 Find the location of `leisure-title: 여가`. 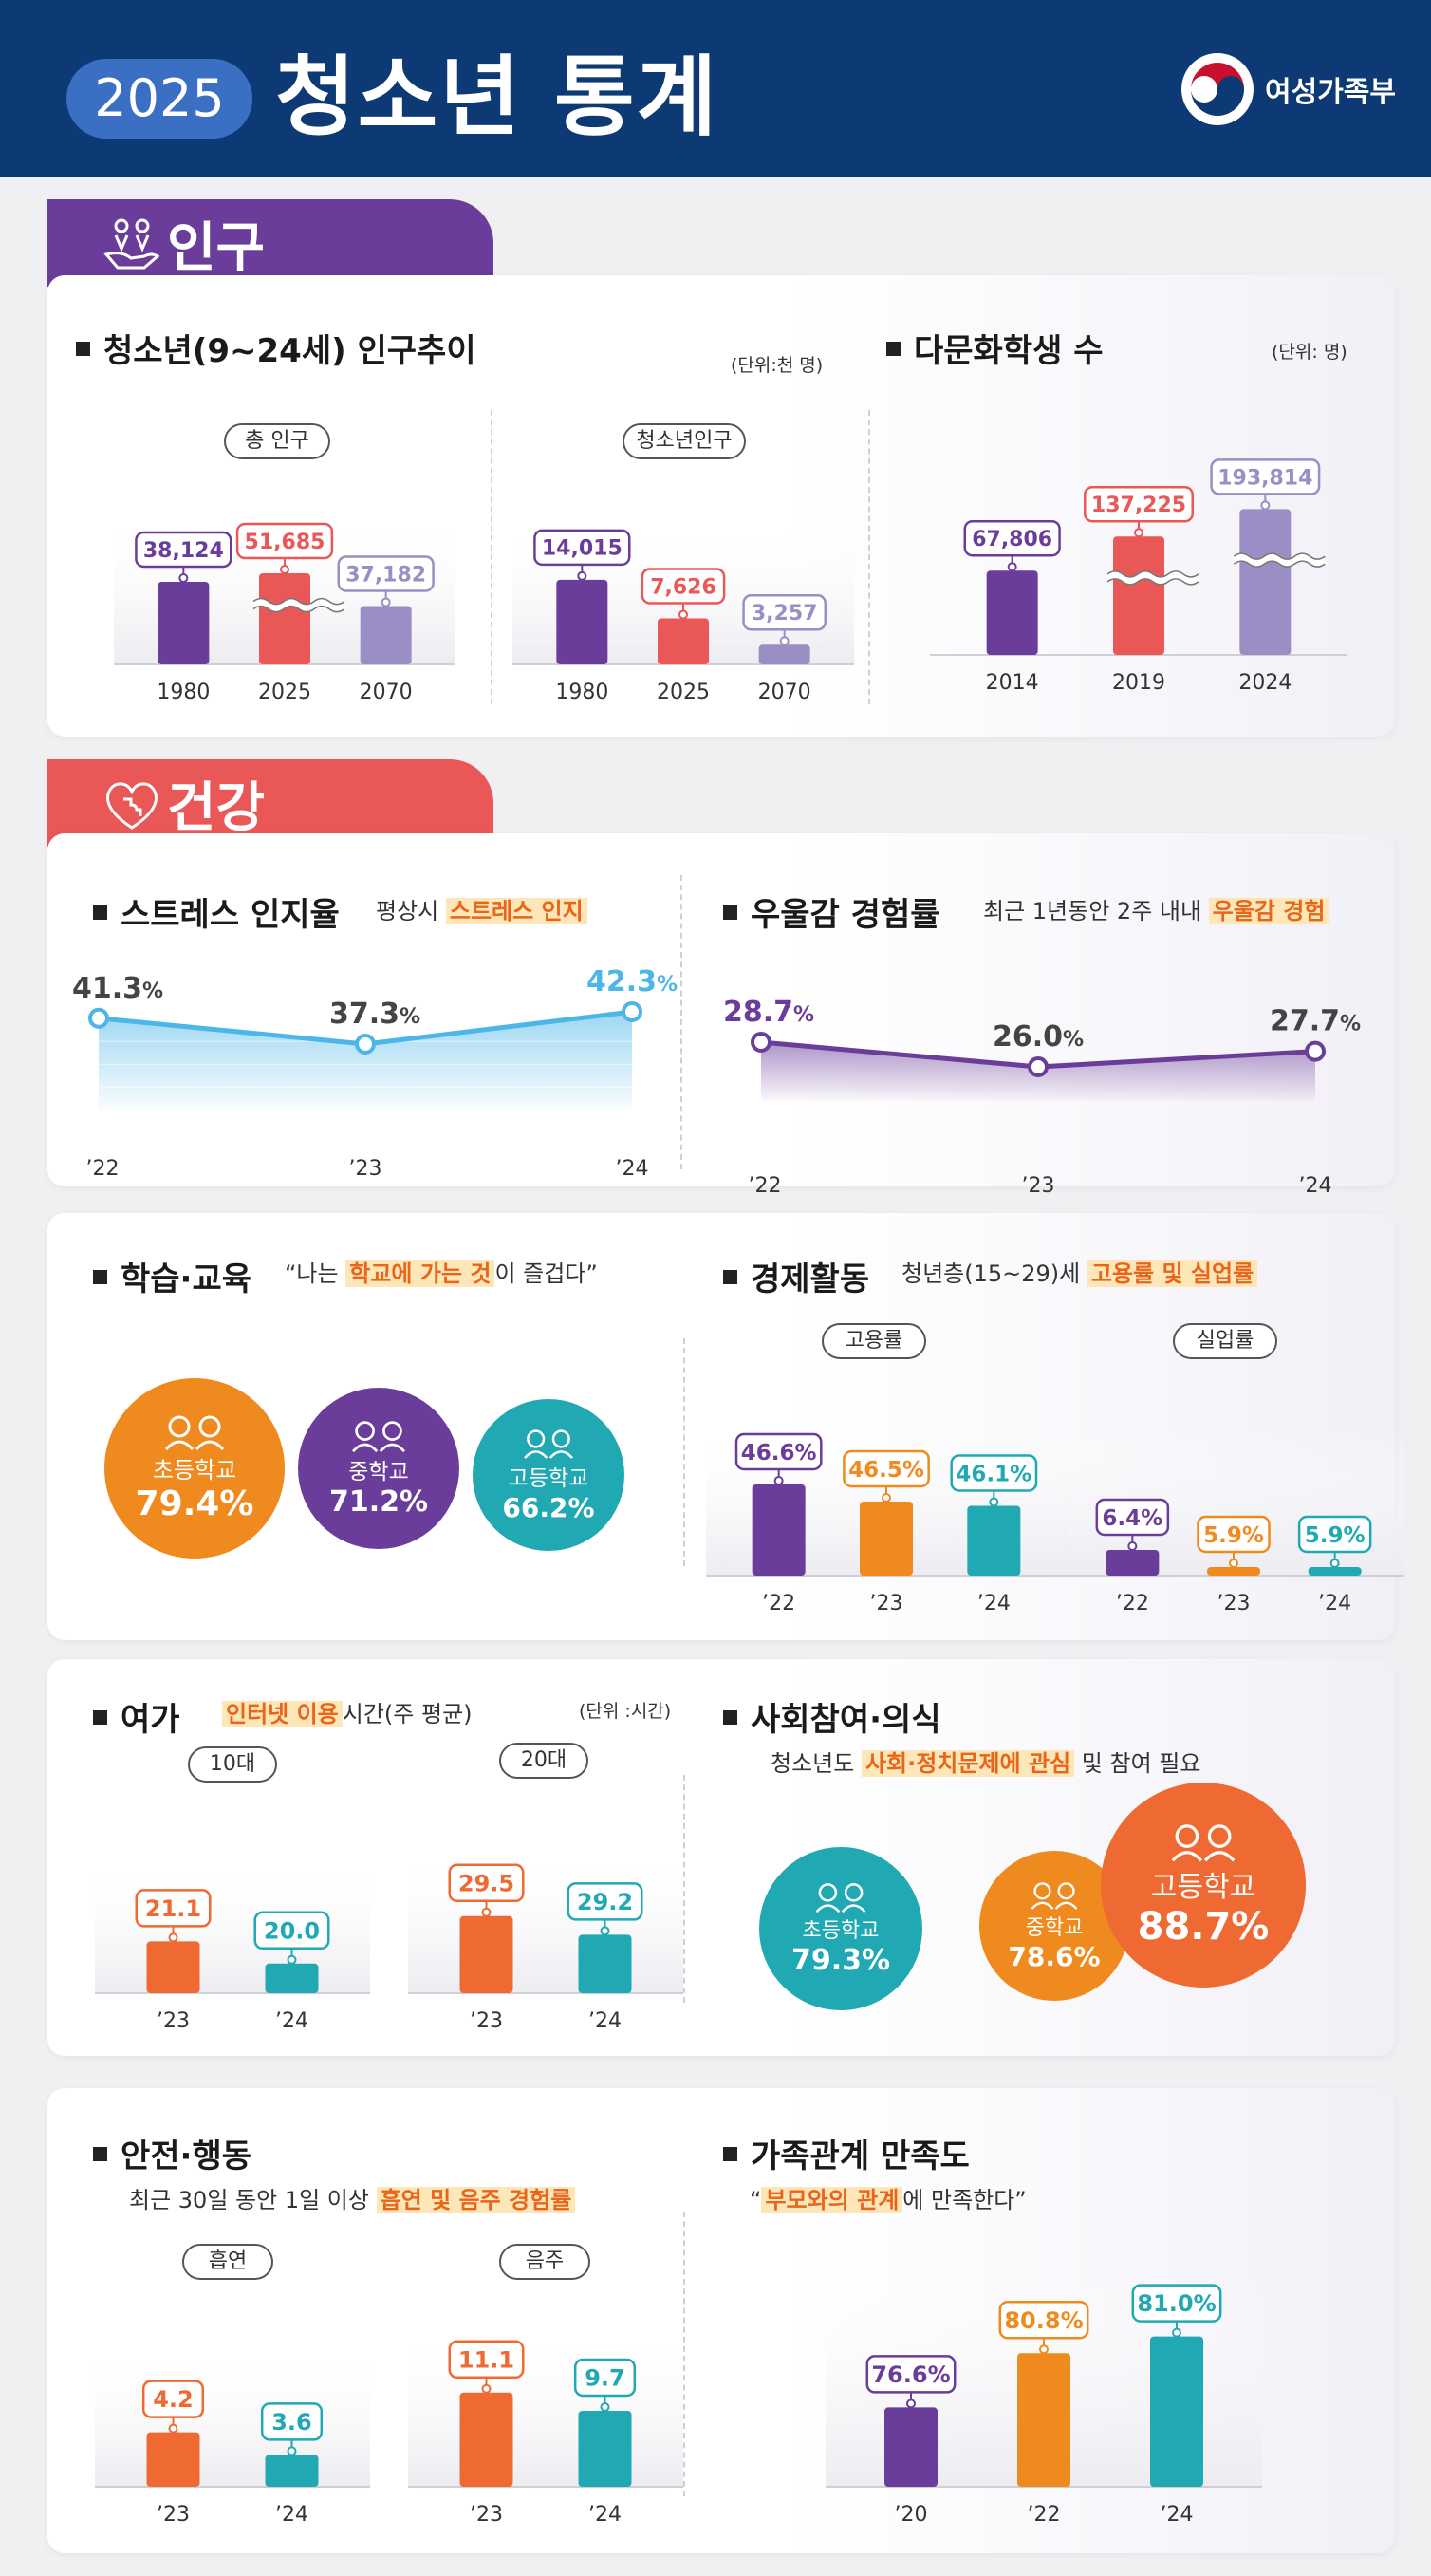

leisure-title: 여가 is located at coordinates (136, 1716).